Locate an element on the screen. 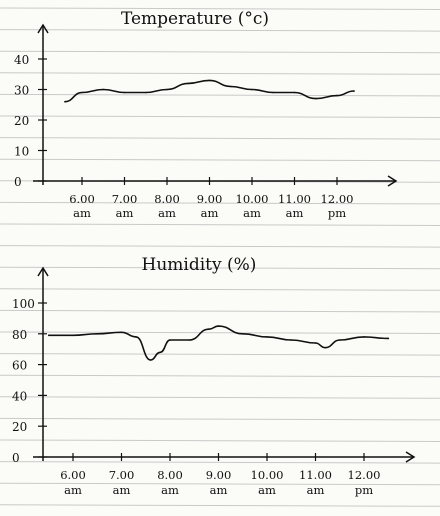  y-tick-label: 80 is located at coordinates (19, 335).